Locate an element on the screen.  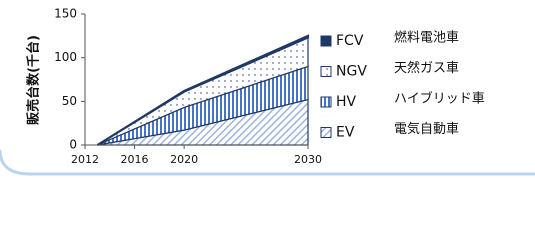
x-tick-label: 2020 is located at coordinates (184, 159).